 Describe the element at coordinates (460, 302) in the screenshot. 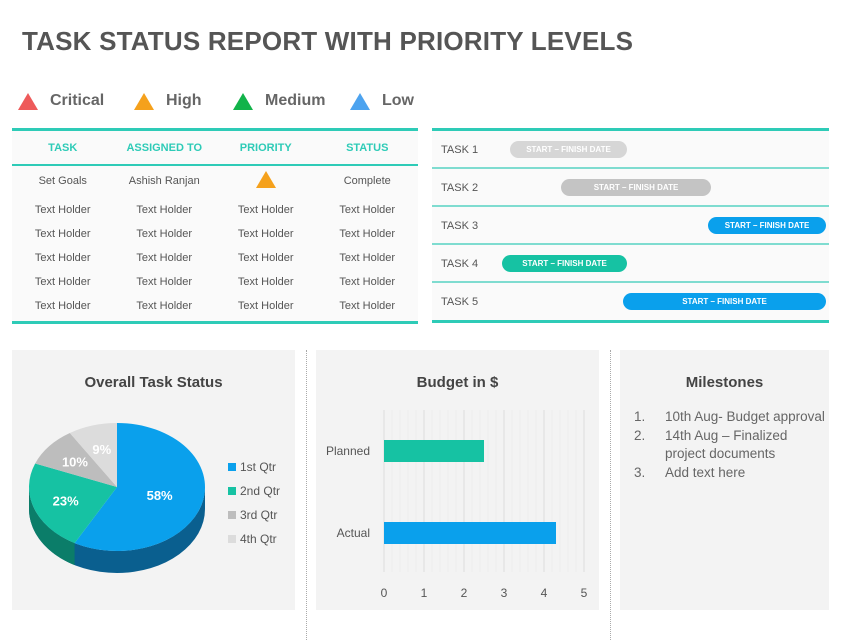

I see `gantt-task-label: TASK 5` at that location.